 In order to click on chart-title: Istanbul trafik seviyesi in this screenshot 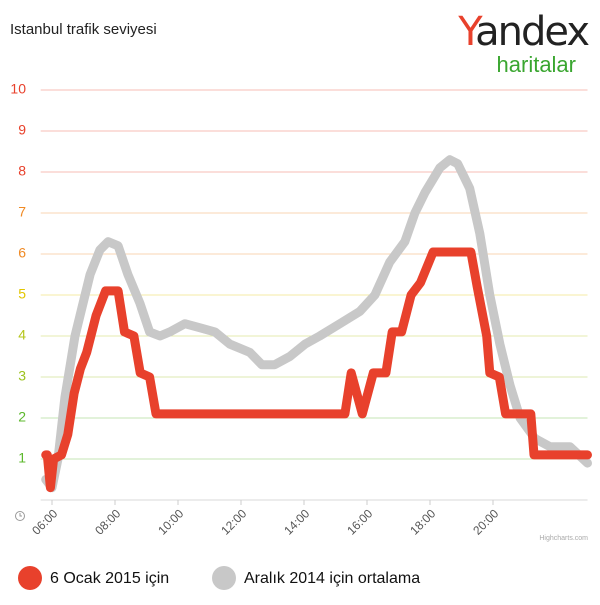, I will do `click(83, 29)`.